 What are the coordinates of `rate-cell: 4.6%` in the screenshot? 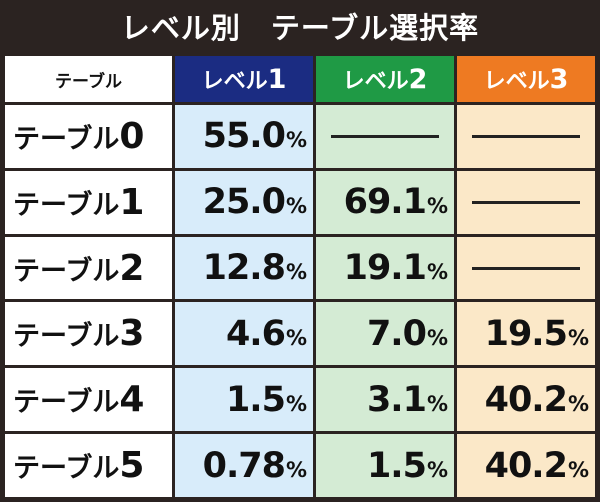 It's located at (244, 334).